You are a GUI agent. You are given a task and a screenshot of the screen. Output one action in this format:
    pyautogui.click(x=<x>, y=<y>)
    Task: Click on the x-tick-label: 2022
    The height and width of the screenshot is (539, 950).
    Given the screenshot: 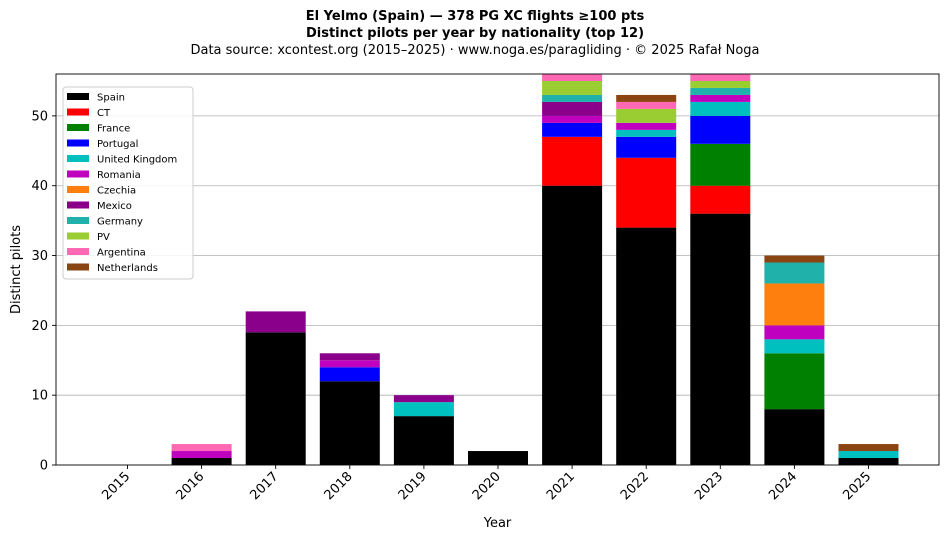 What is the action you would take?
    pyautogui.click(x=635, y=486)
    